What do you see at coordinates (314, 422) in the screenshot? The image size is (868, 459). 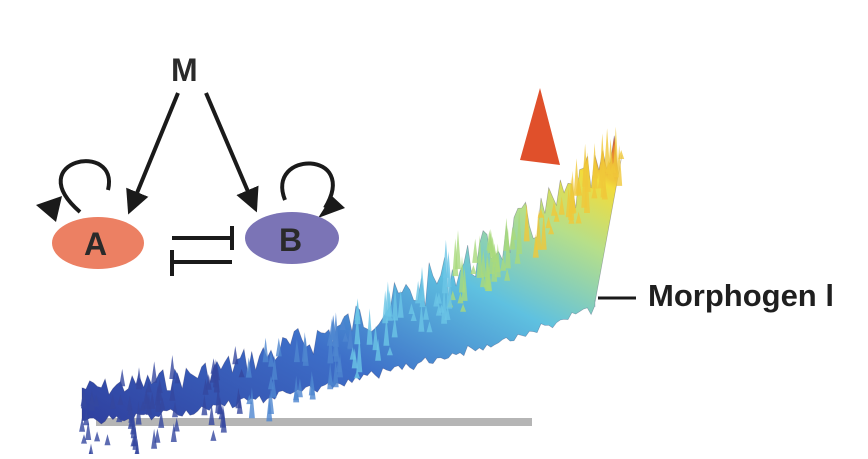 I see `surface-baseline` at bounding box center [314, 422].